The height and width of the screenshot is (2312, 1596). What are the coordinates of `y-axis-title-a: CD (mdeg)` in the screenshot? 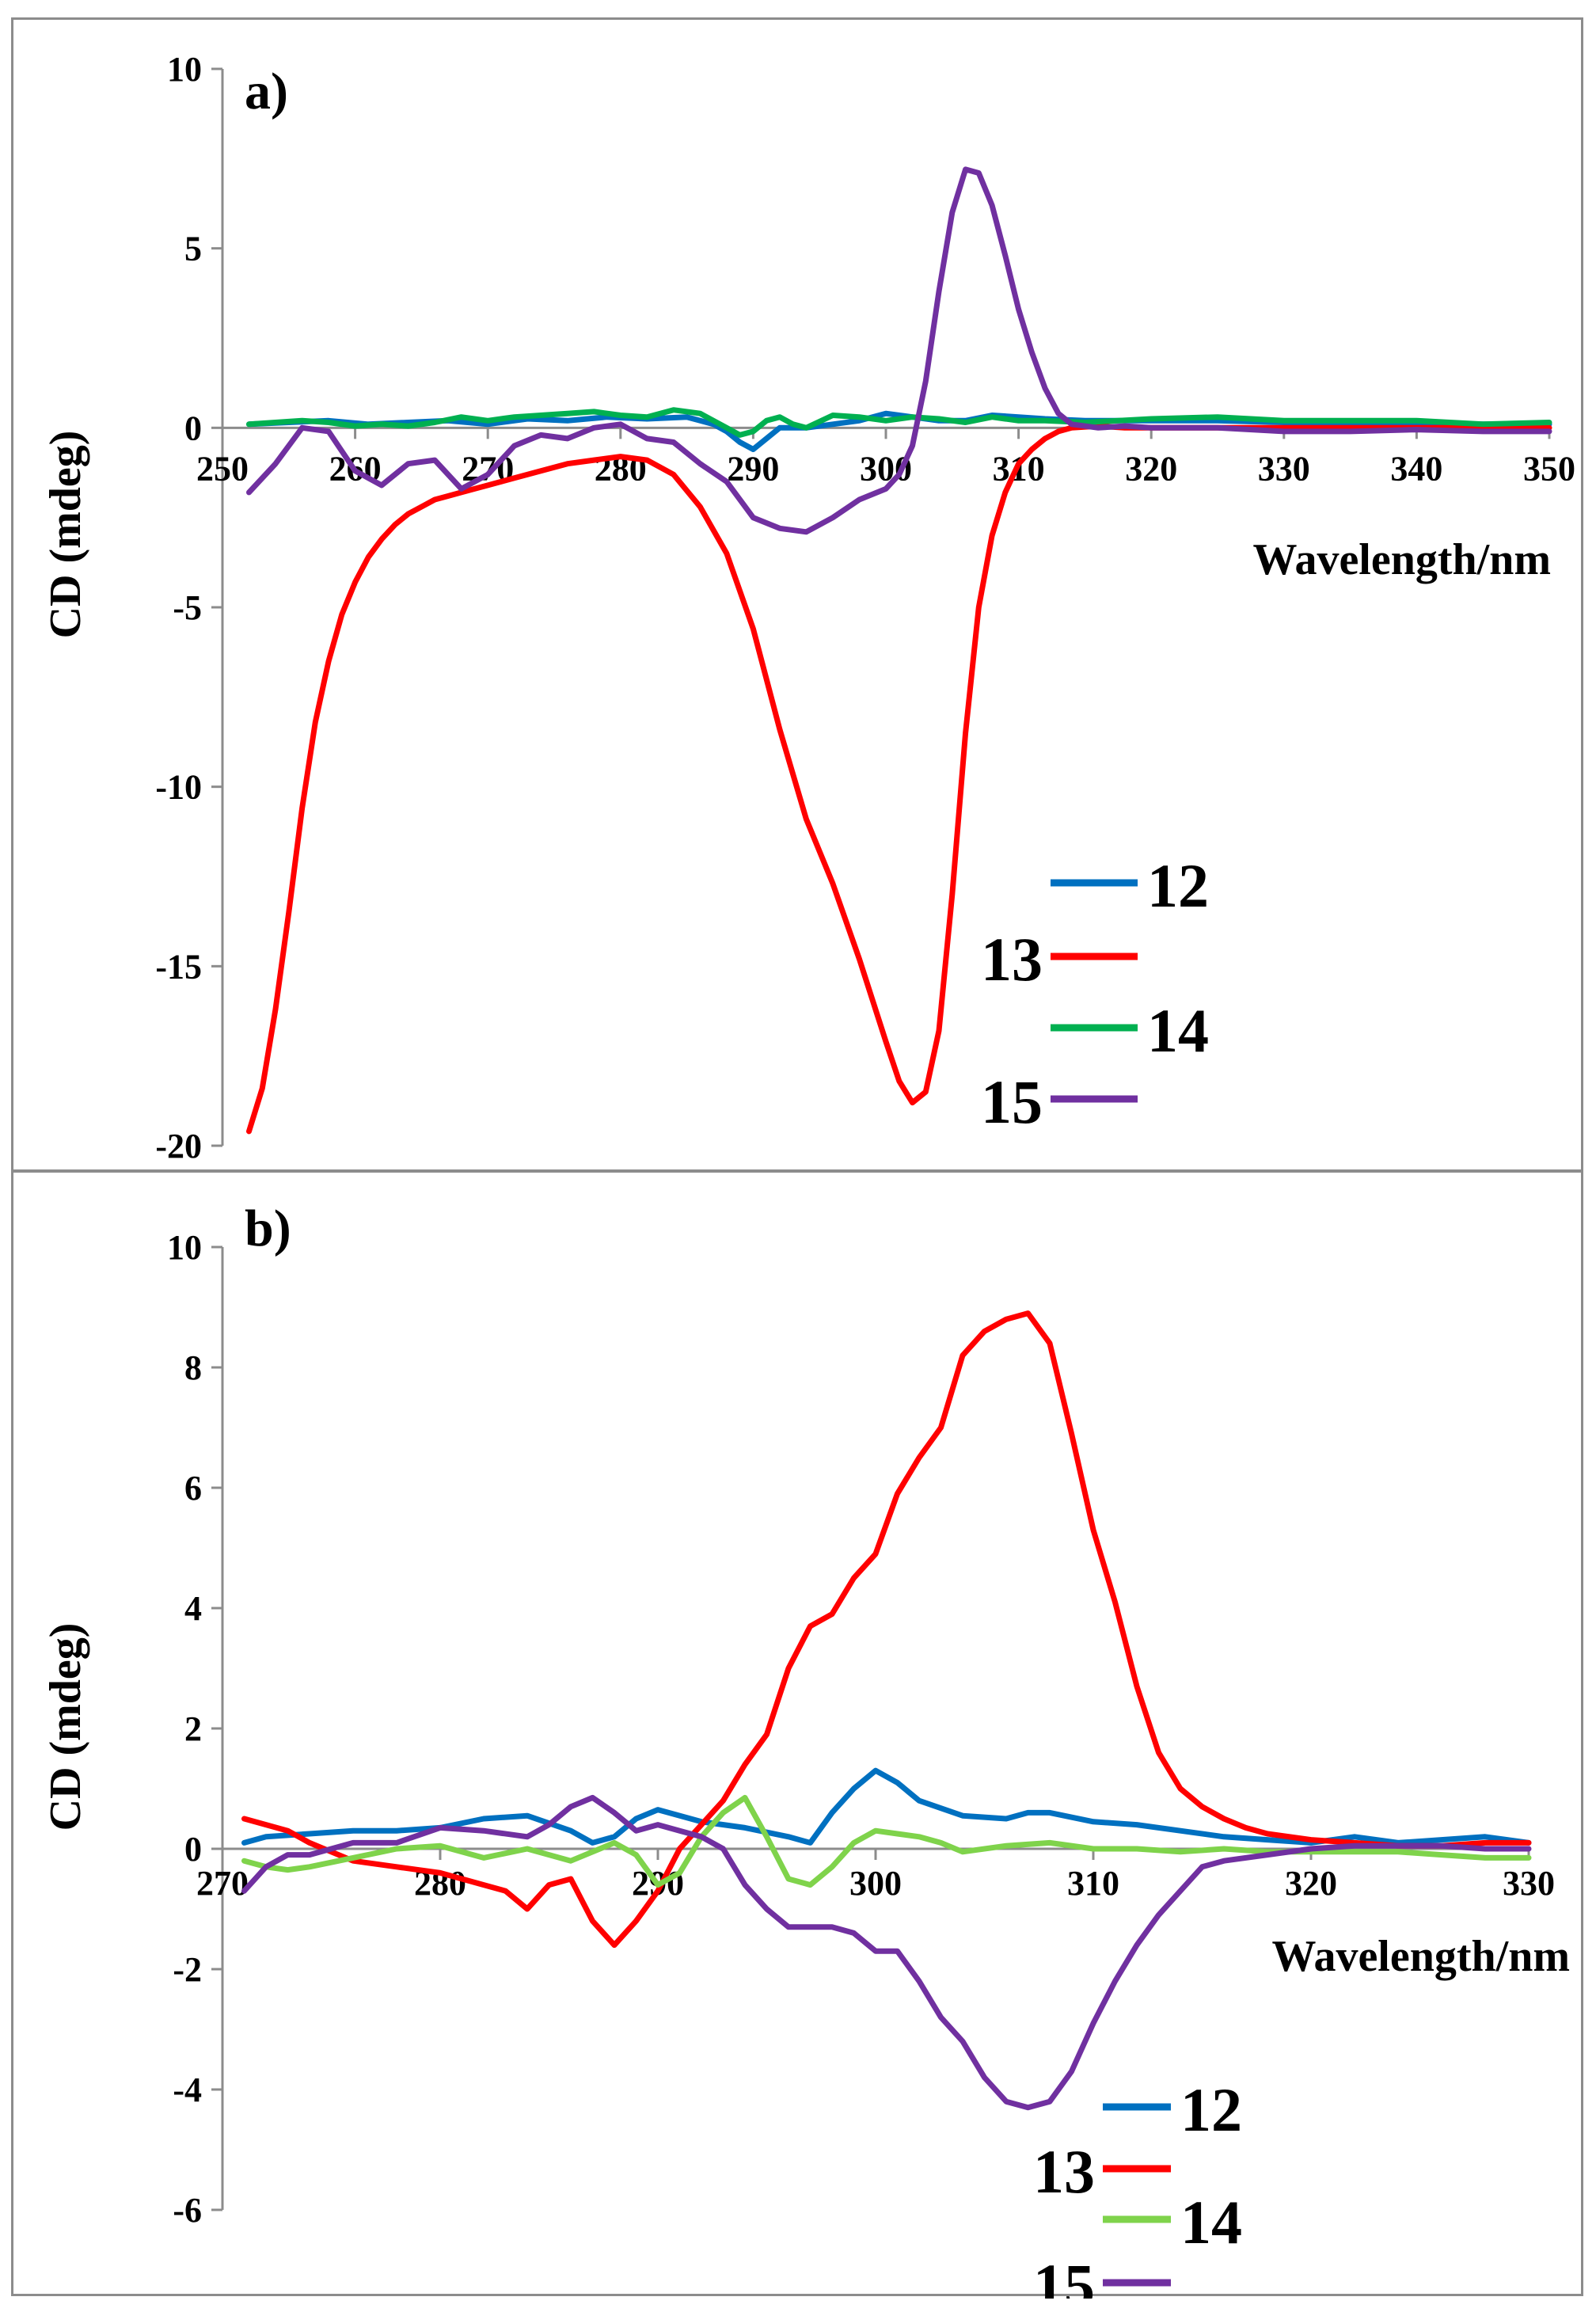 It's located at (65, 535).